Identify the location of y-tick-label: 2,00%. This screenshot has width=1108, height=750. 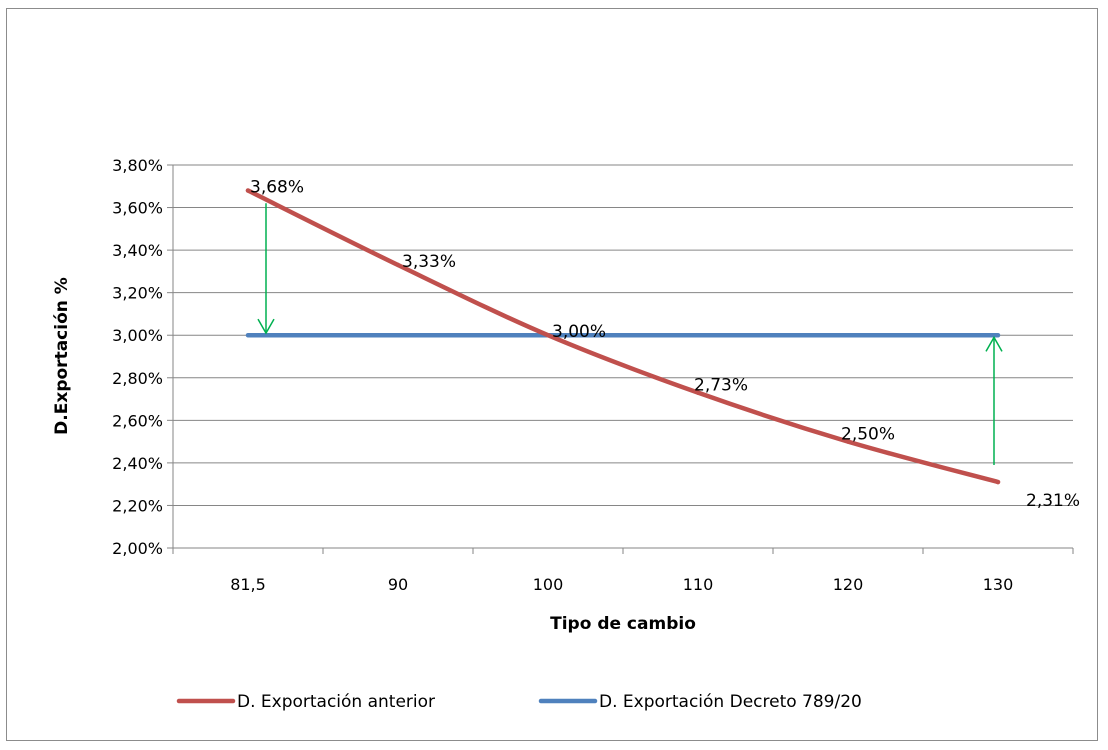
(137, 548).